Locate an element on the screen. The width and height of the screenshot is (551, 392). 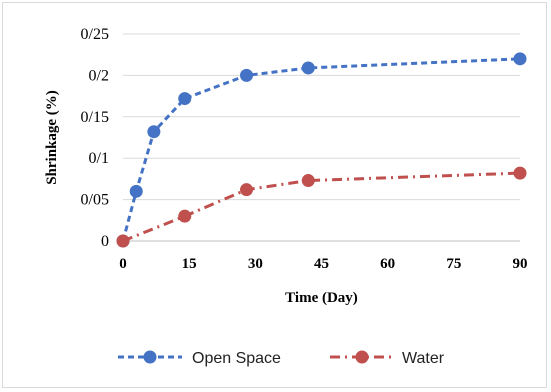
x-tick-label: 15 is located at coordinates (189, 264).